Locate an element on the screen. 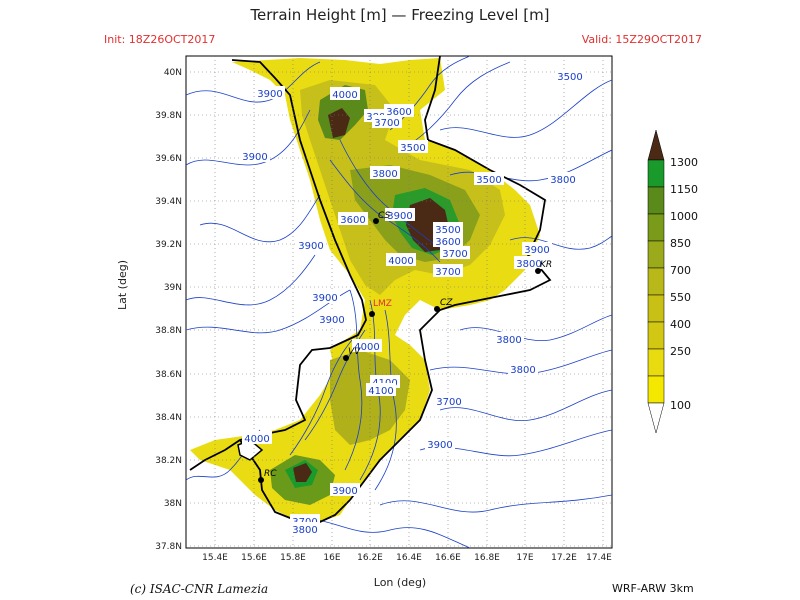 The image size is (800, 600). terrain-pollino-peak is located at coordinates (339, 123).